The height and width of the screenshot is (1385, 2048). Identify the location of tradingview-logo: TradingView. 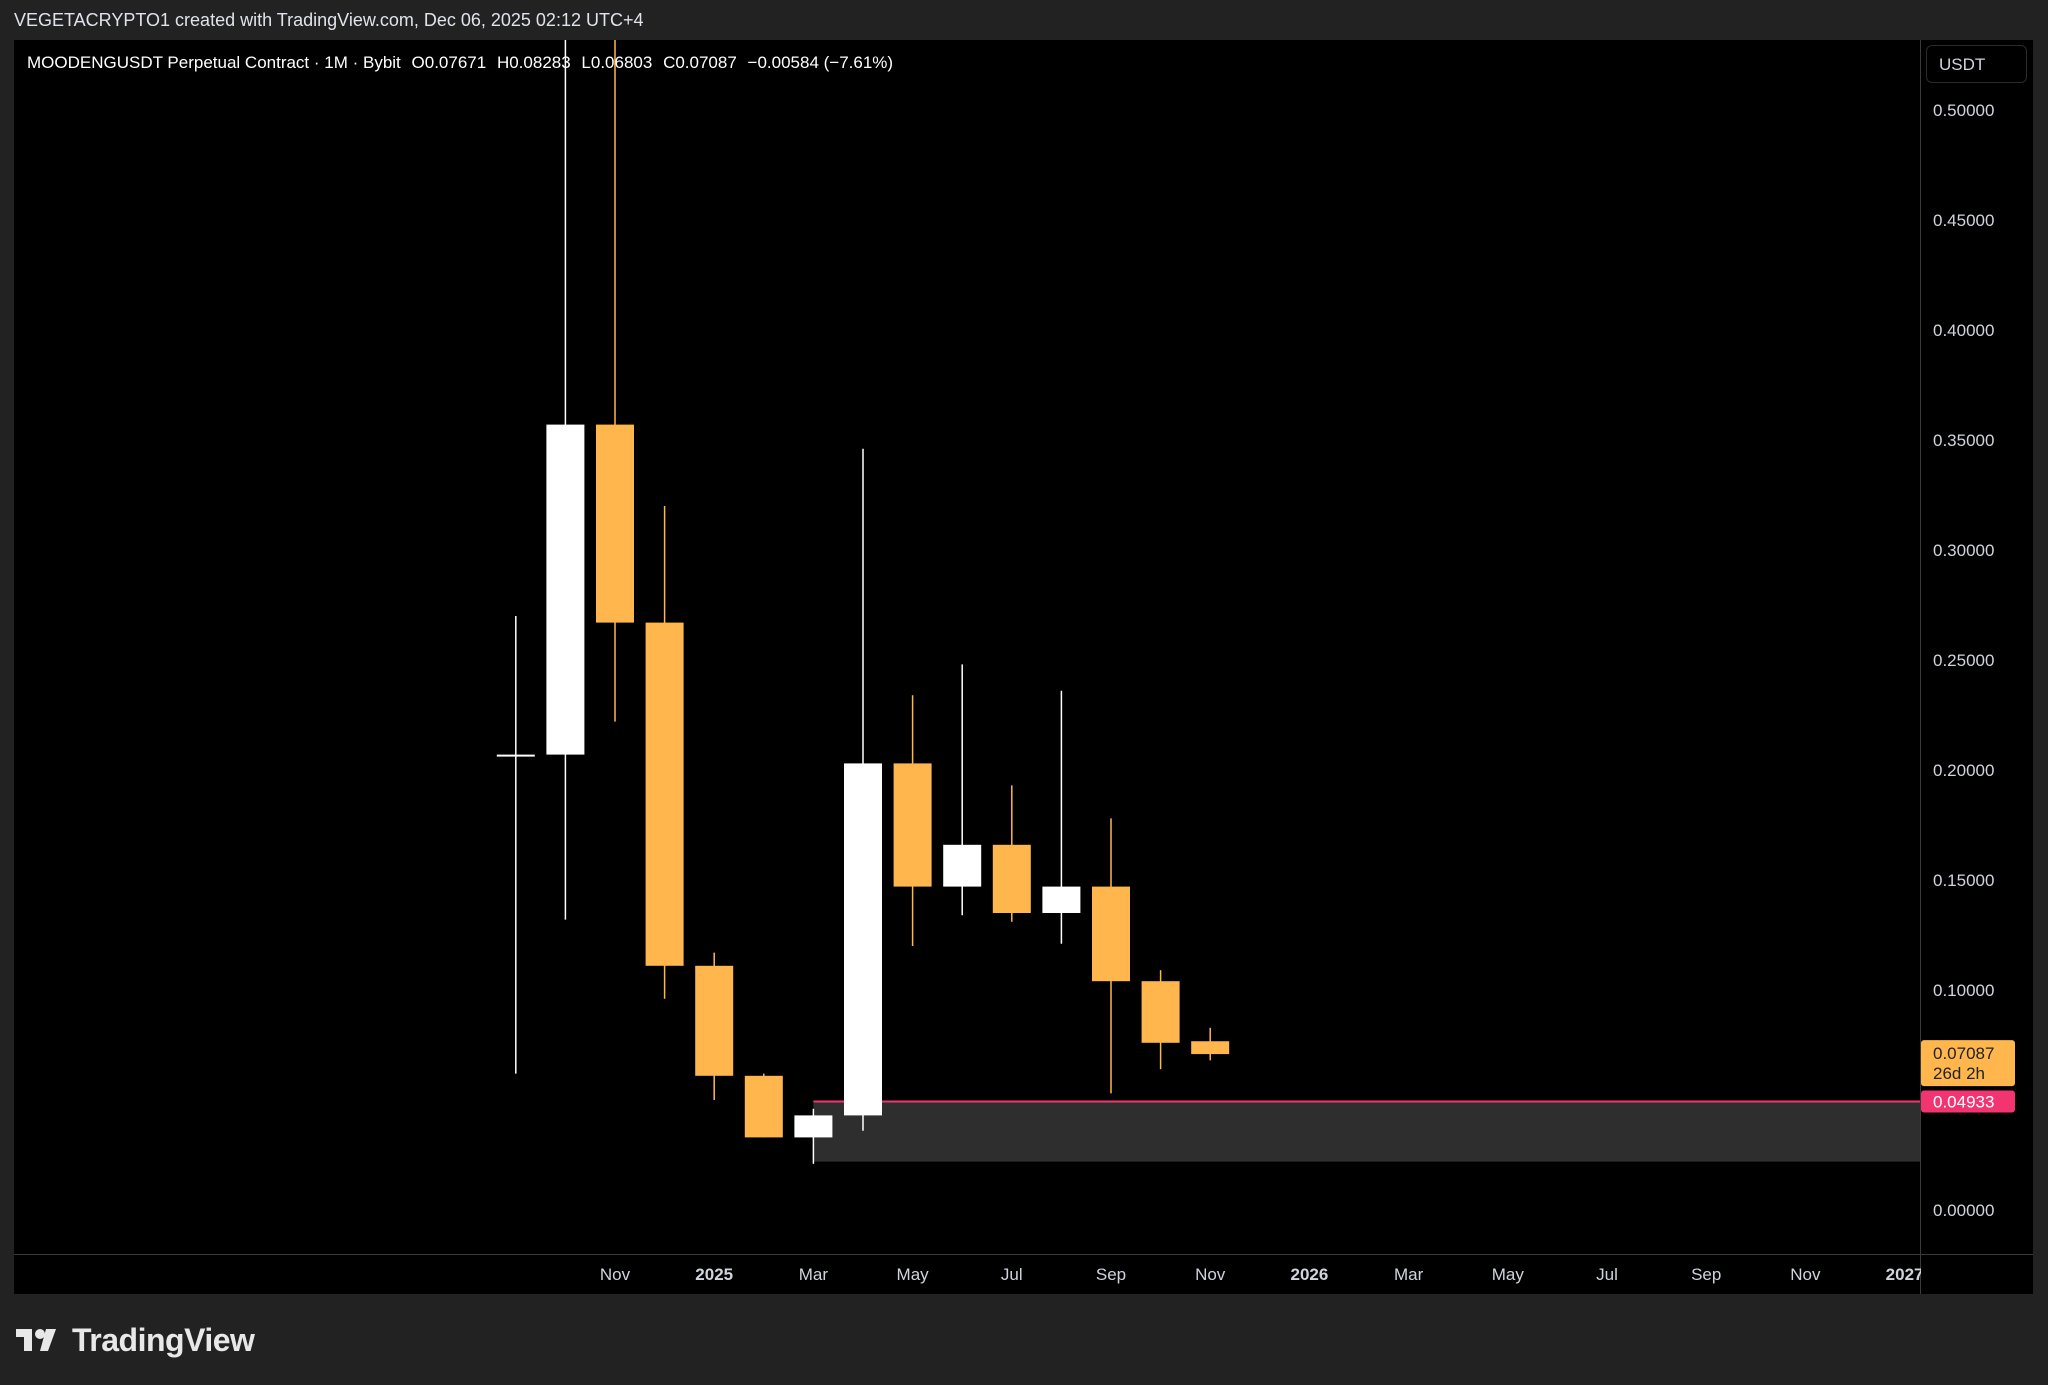
(135, 1340).